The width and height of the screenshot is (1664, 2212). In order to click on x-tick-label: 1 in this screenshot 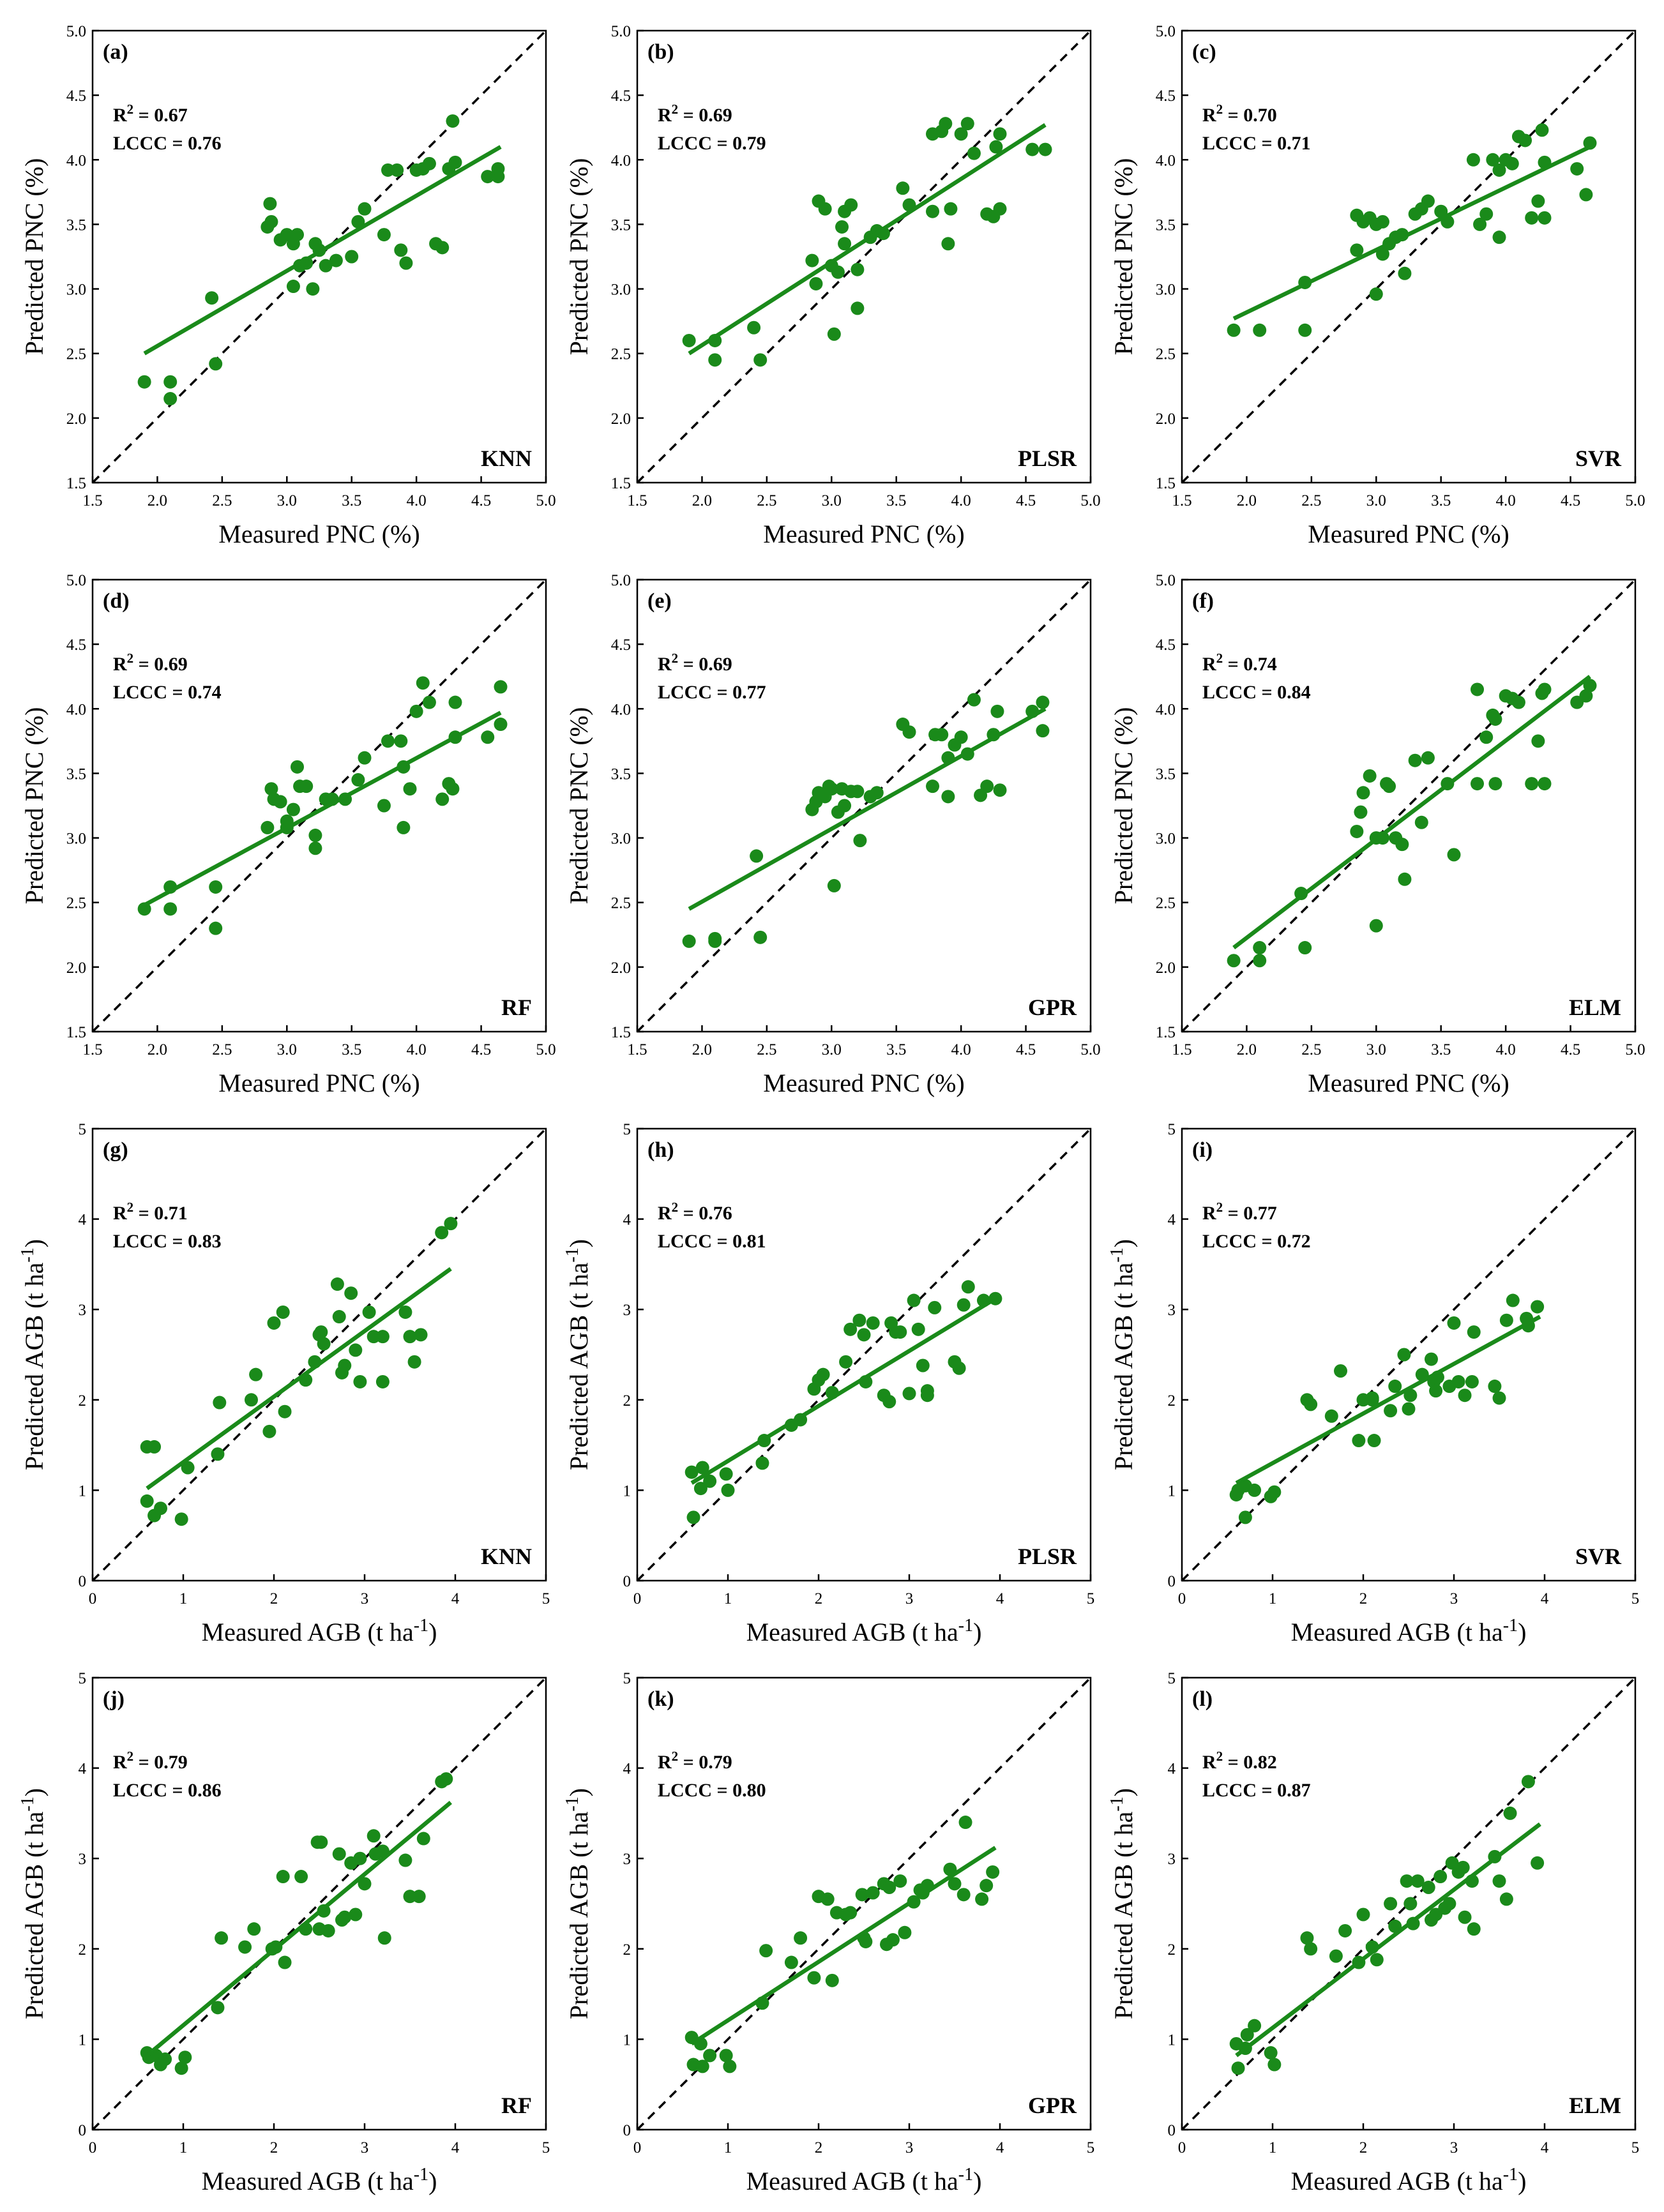, I will do `click(183, 2147)`.